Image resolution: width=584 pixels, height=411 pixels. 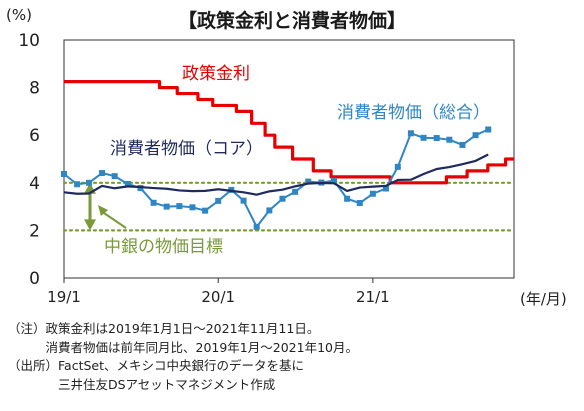 I want to click on x-tick-label: 20/1, so click(x=218, y=297).